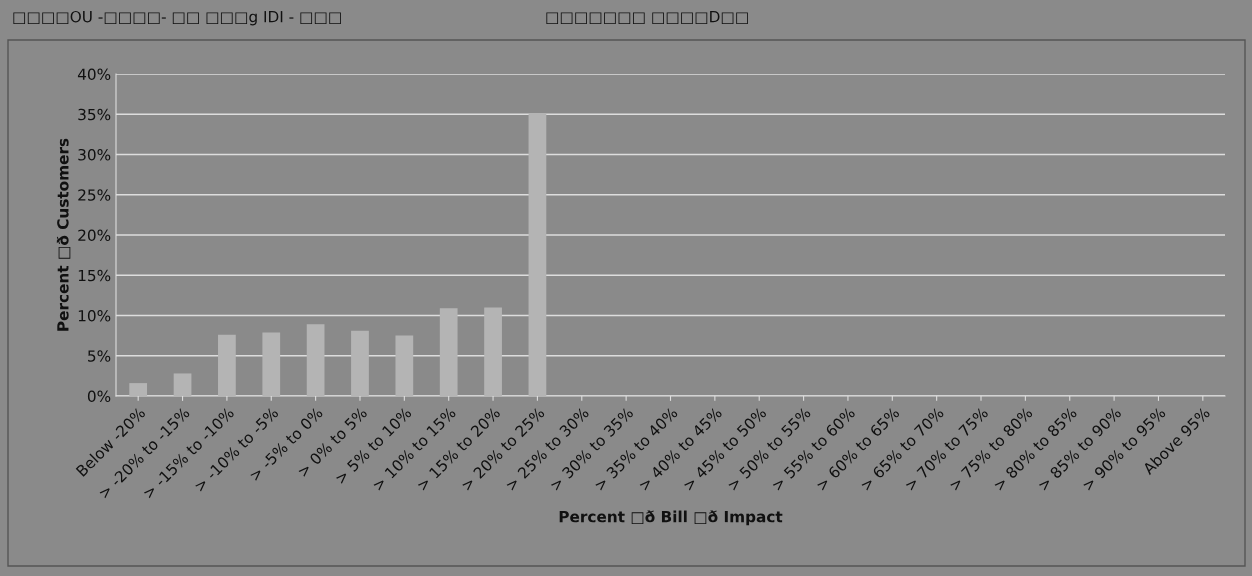 Image resolution: width=1252 pixels, height=576 pixels. I want to click on y-tick-label: 5%, so click(99, 356).